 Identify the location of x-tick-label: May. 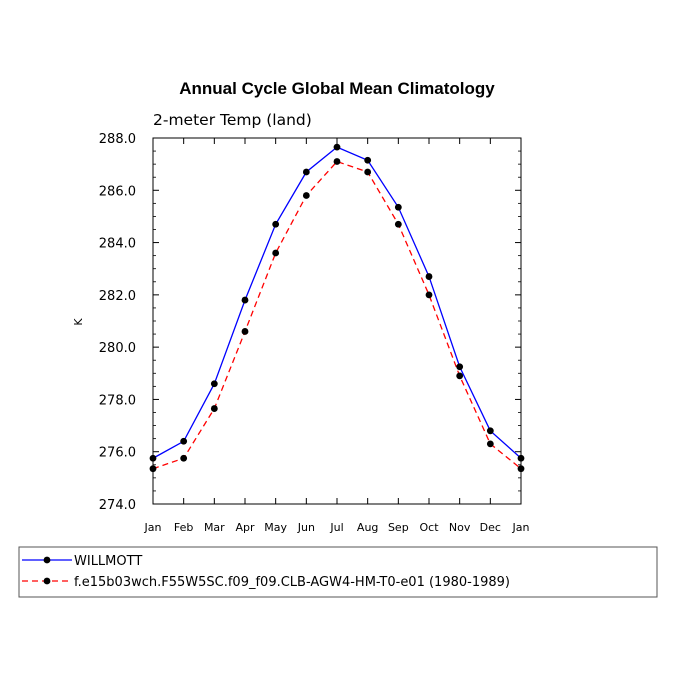
(275, 527).